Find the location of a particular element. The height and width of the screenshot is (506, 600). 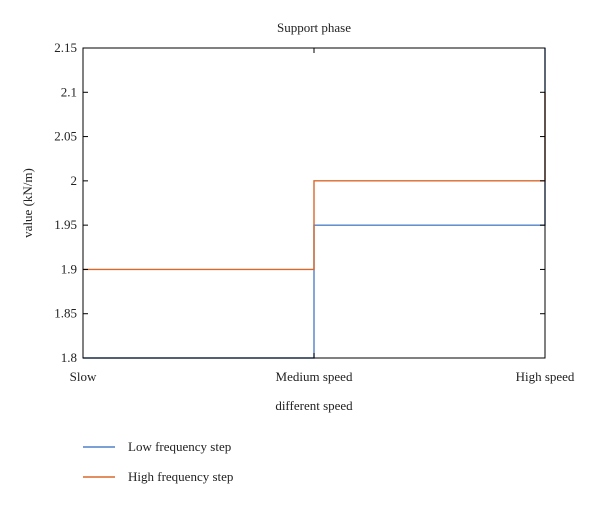

legend-label: Low frequency step is located at coordinates (179, 446).